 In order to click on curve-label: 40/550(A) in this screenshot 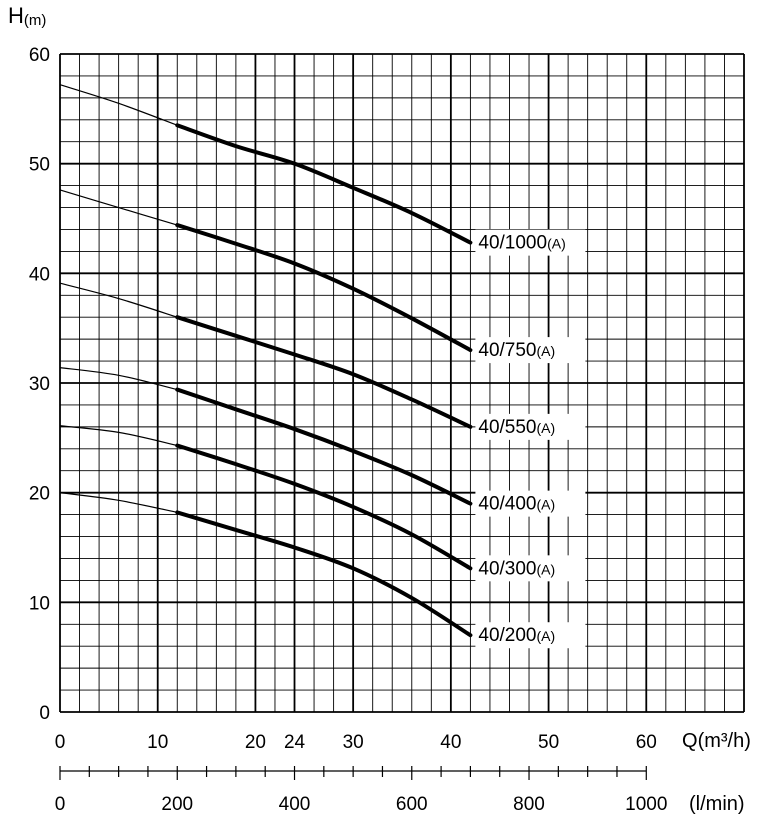, I will do `click(516, 427)`.